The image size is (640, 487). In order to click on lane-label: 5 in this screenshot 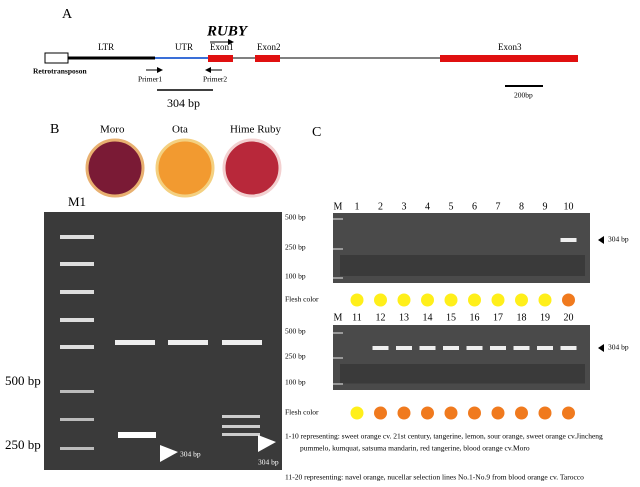, I will do `click(451, 206)`.